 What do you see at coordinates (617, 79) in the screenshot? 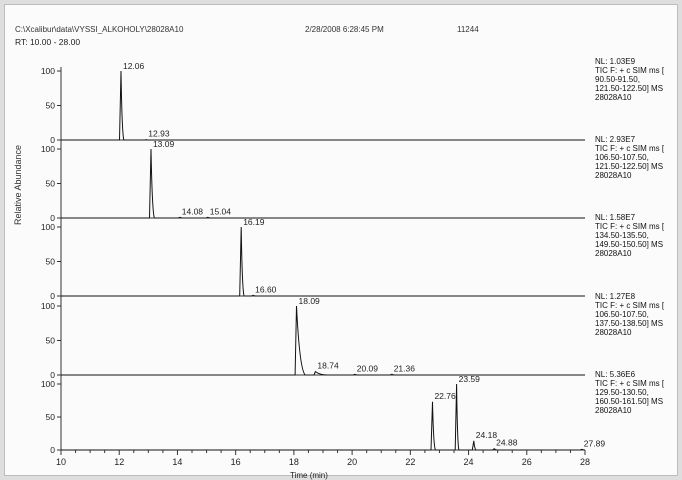
I see `panel-1-info-line: 90.50-91.50,` at bounding box center [617, 79].